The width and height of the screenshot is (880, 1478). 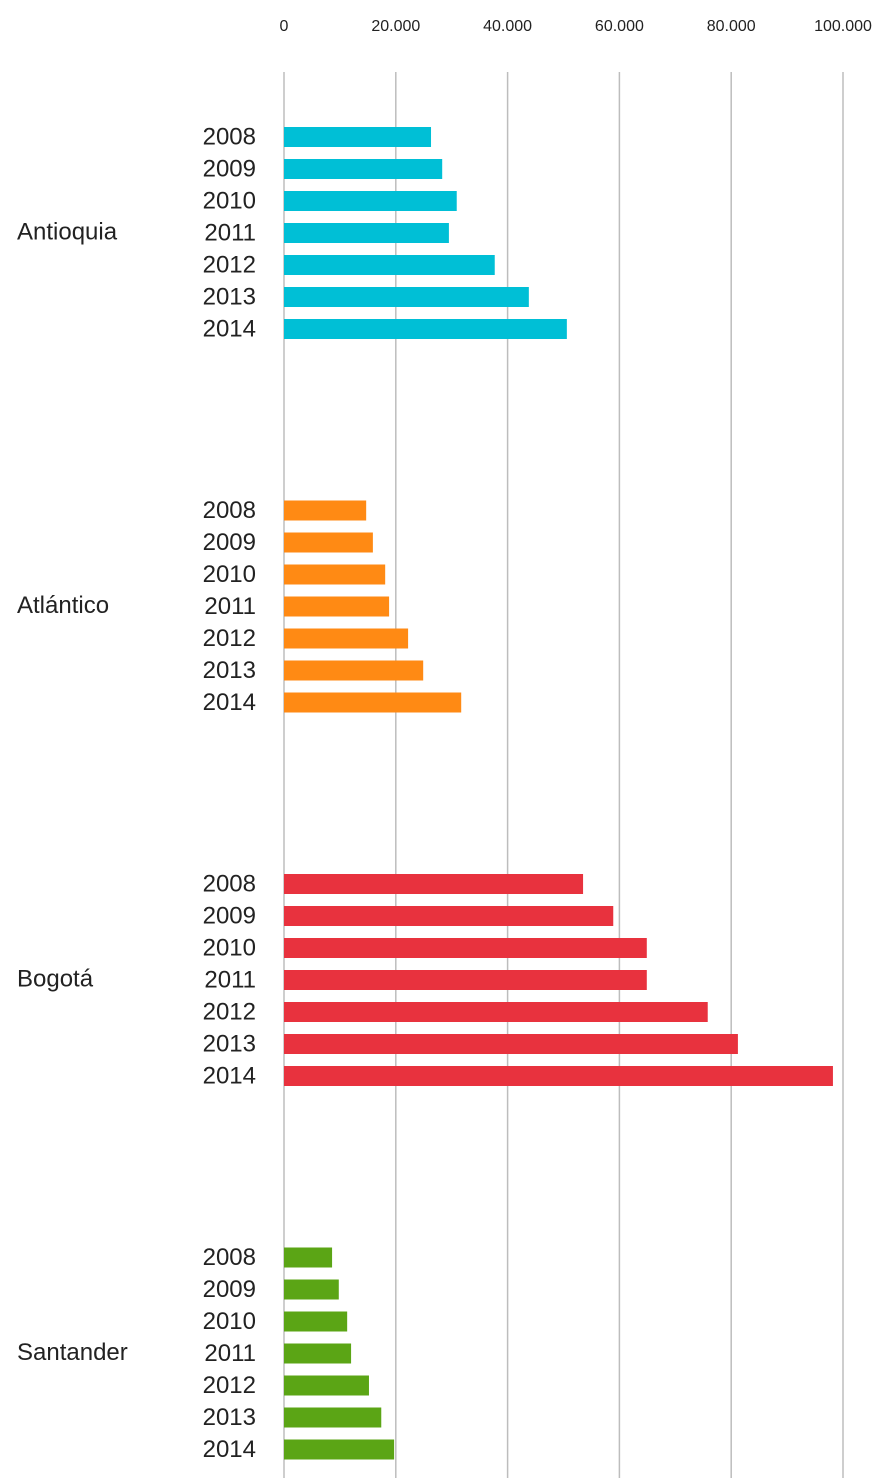 I want to click on group-label: Bogotá, so click(x=55, y=978).